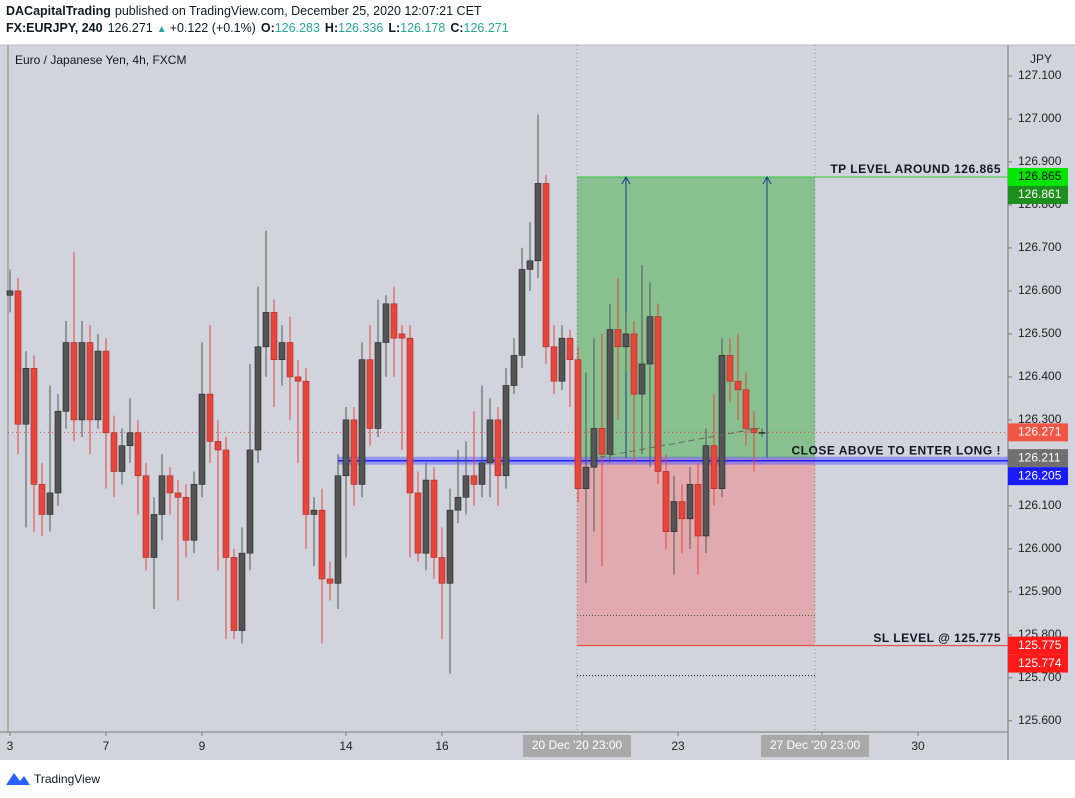 This screenshot has height=798, width=1075. What do you see at coordinates (486, 28) in the screenshot?
I see `ohlc-value: 126.271` at bounding box center [486, 28].